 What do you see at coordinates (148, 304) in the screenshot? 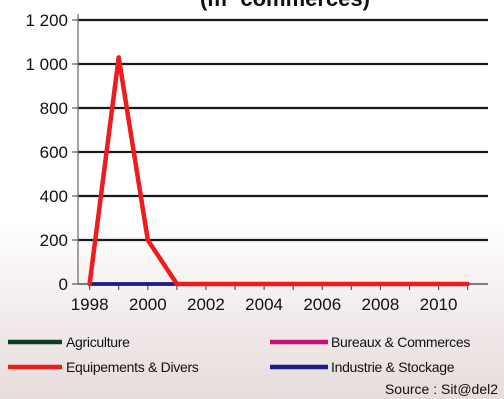
I see `x-tick-label: 2000` at bounding box center [148, 304].